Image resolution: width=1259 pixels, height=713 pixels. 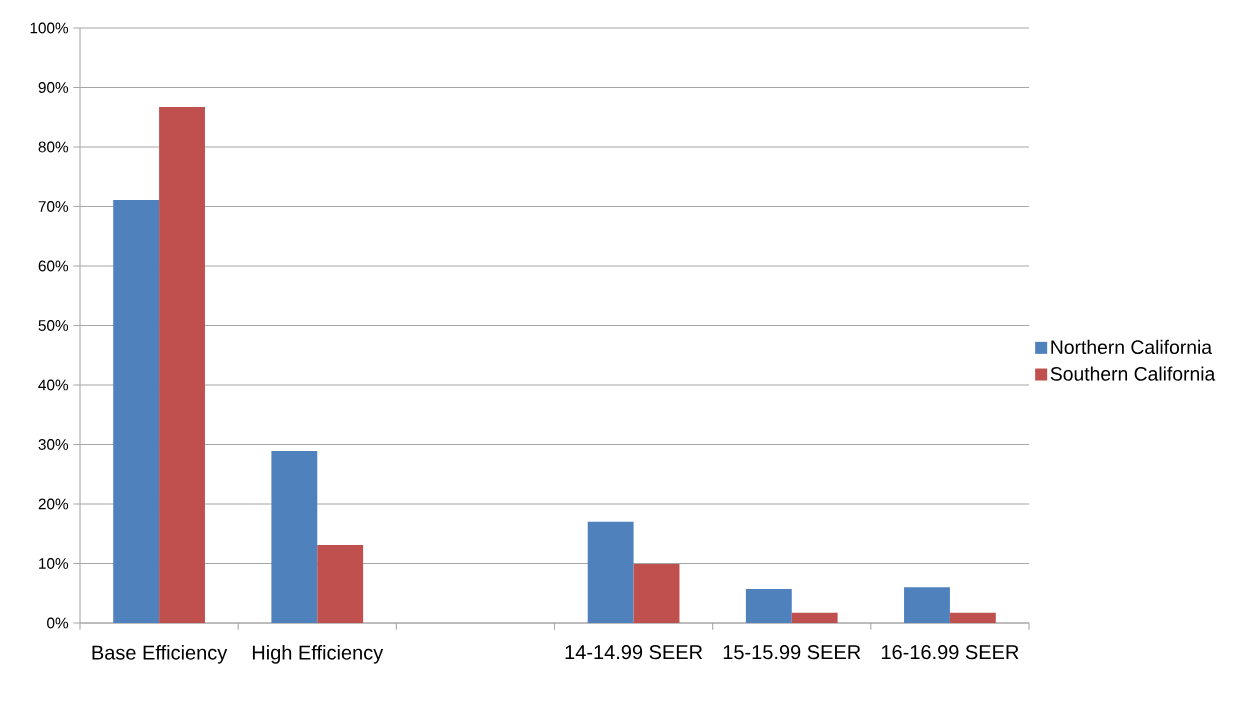 What do you see at coordinates (792, 652) in the screenshot?
I see `x-tick-label: 15-15.99 SEER` at bounding box center [792, 652].